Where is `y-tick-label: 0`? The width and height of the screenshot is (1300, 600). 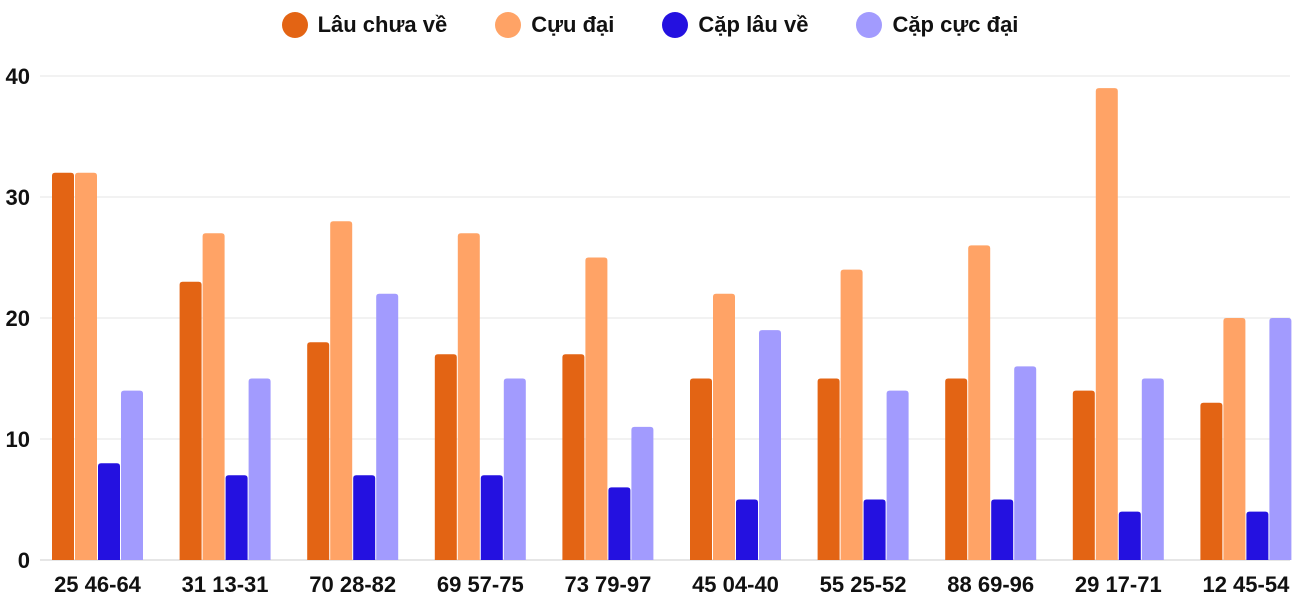
y-tick-label: 0 is located at coordinates (24, 560).